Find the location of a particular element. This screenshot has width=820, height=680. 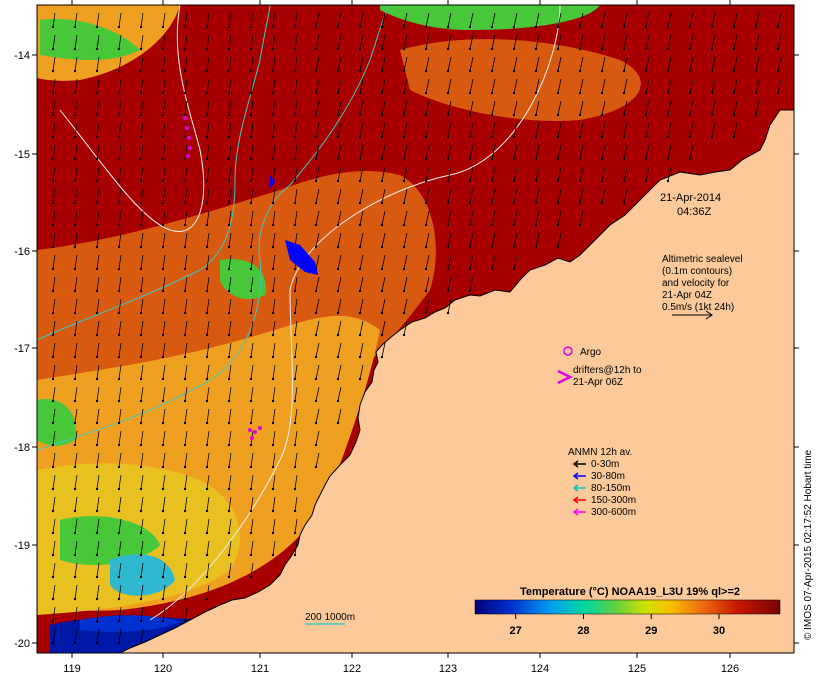

map-date: 21-Apr-2014 is located at coordinates (690, 198).